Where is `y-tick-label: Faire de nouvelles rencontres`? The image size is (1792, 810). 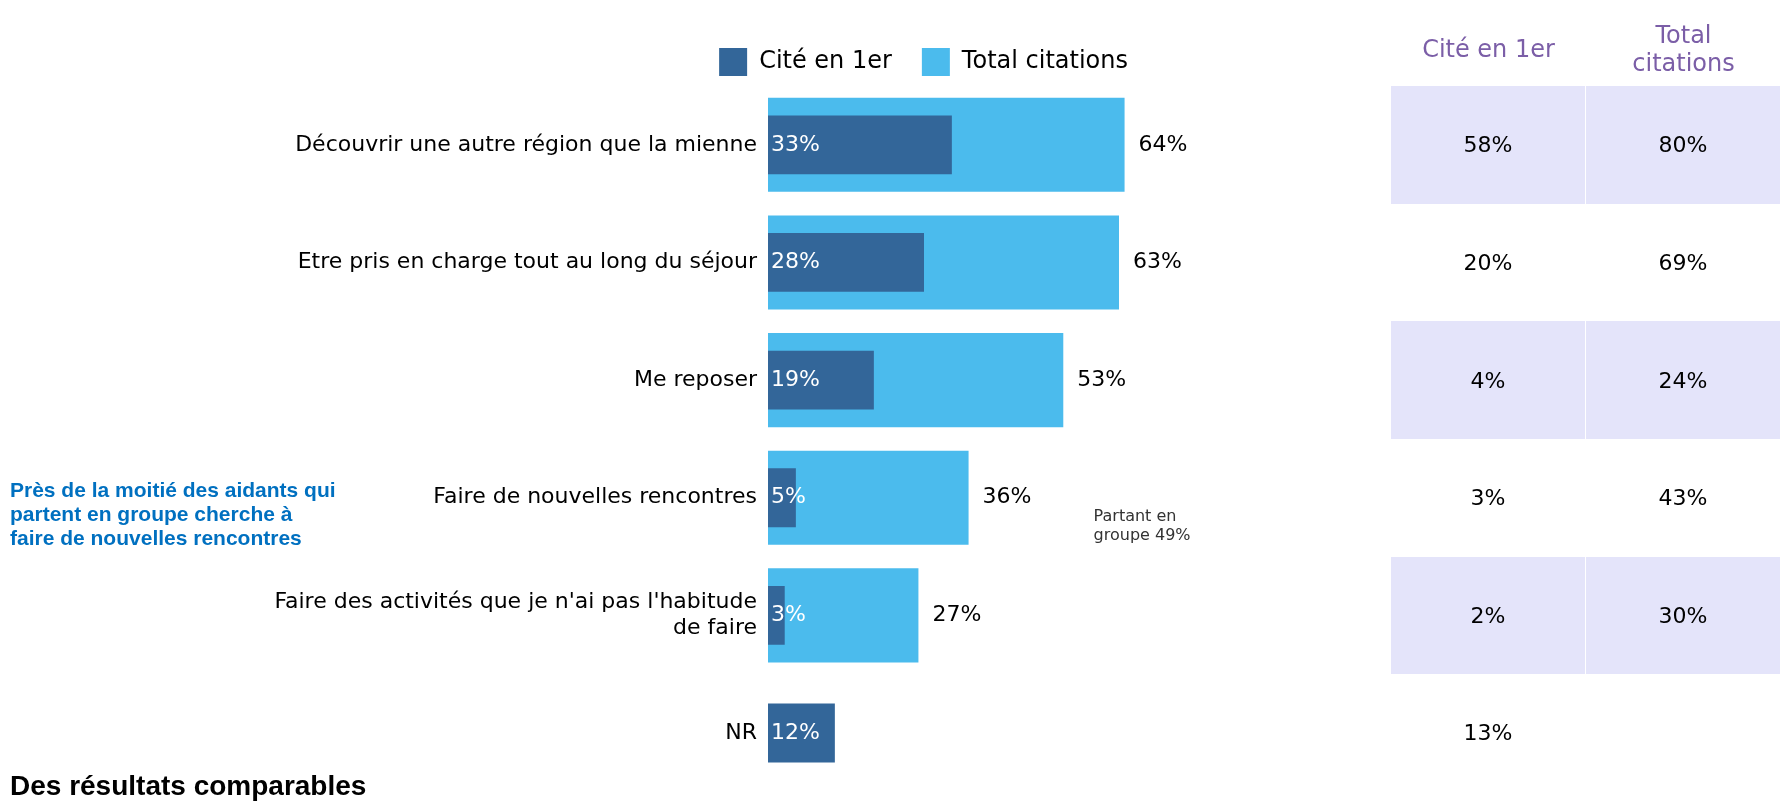 y-tick-label: Faire de nouvelles rencontres is located at coordinates (595, 496).